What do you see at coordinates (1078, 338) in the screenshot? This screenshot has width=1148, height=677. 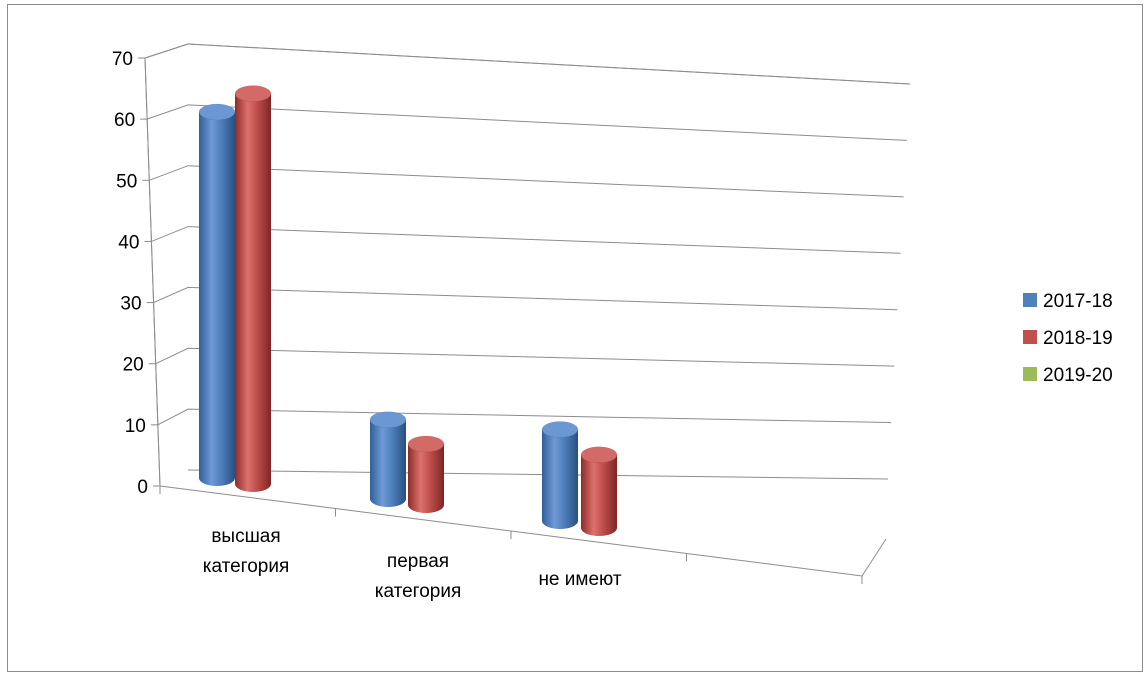 I see `legend-label: 2018-19` at bounding box center [1078, 338].